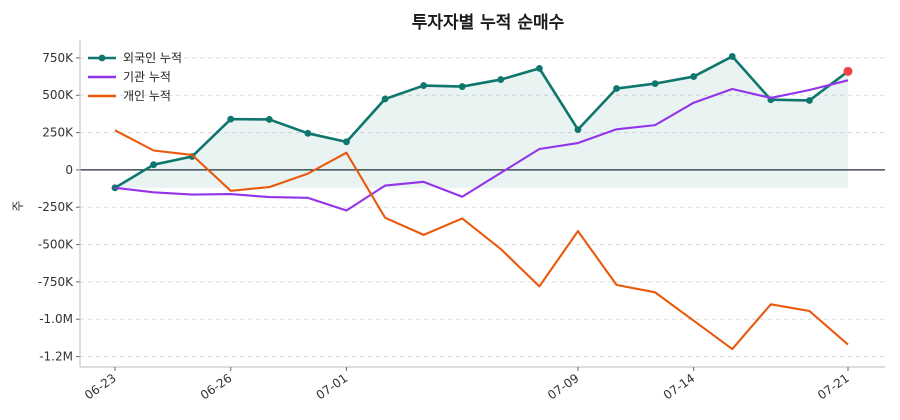 This screenshot has height=420, width=900. I want to click on y-axis-label: 주, so click(18, 205).